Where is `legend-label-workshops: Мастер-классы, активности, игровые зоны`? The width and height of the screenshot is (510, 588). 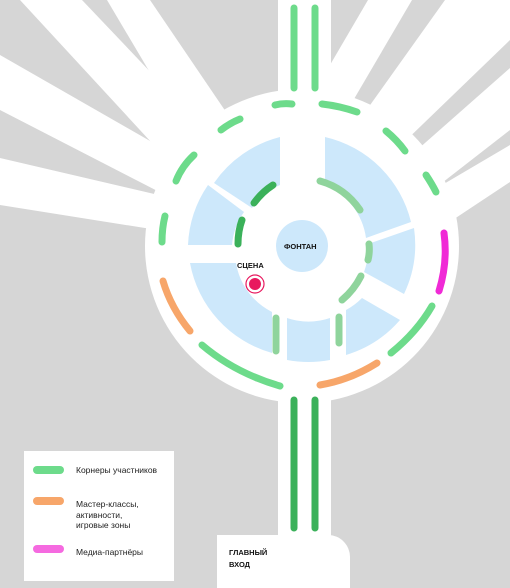 legend-label-workshops: Мастер-классы, активности, игровые зоны is located at coordinates (107, 514).